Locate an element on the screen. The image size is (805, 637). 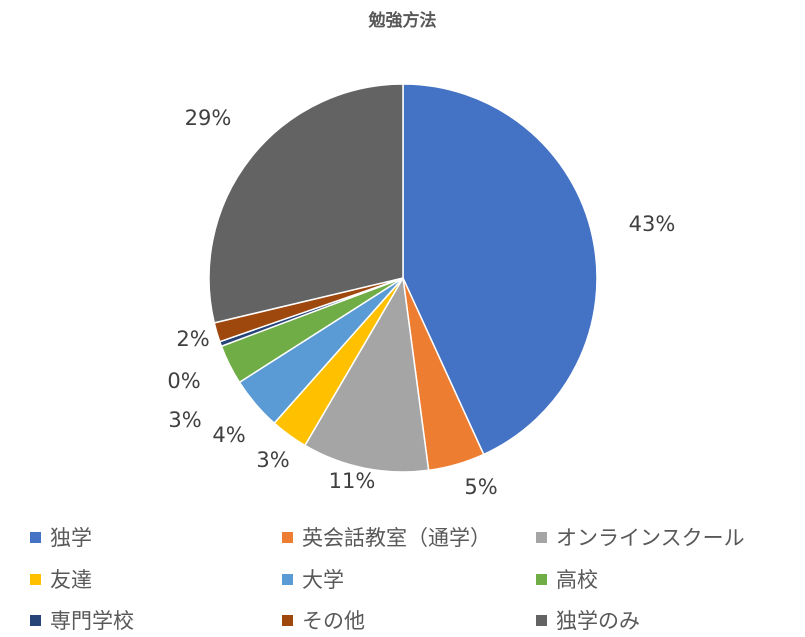
legend-label: 高校 is located at coordinates (577, 580).